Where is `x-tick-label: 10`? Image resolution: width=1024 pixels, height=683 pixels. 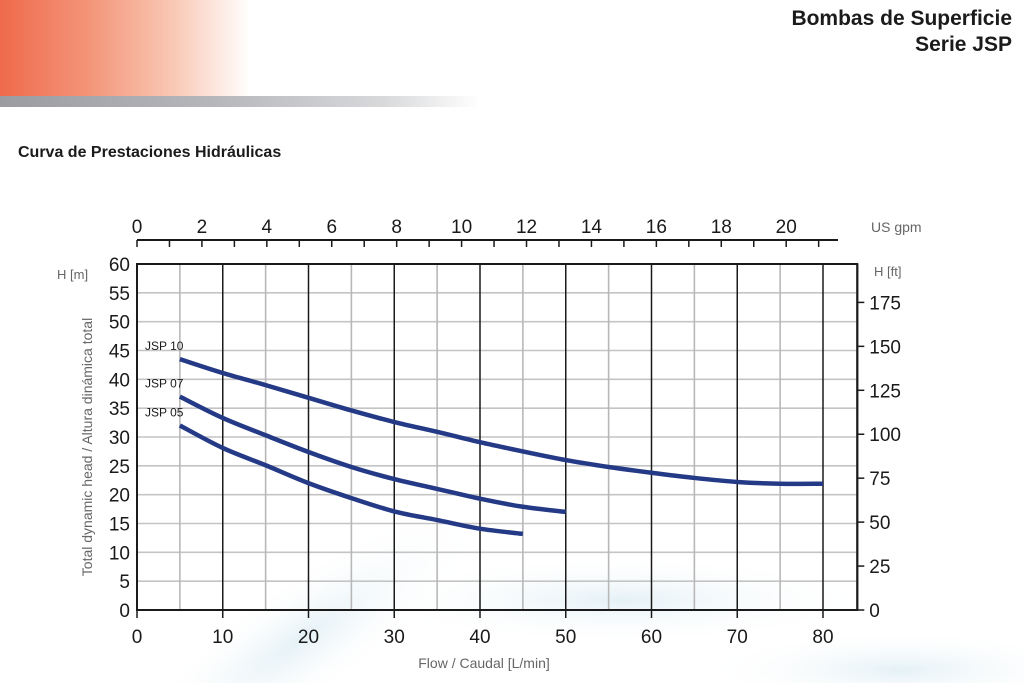
x-tick-label: 10 is located at coordinates (222, 637).